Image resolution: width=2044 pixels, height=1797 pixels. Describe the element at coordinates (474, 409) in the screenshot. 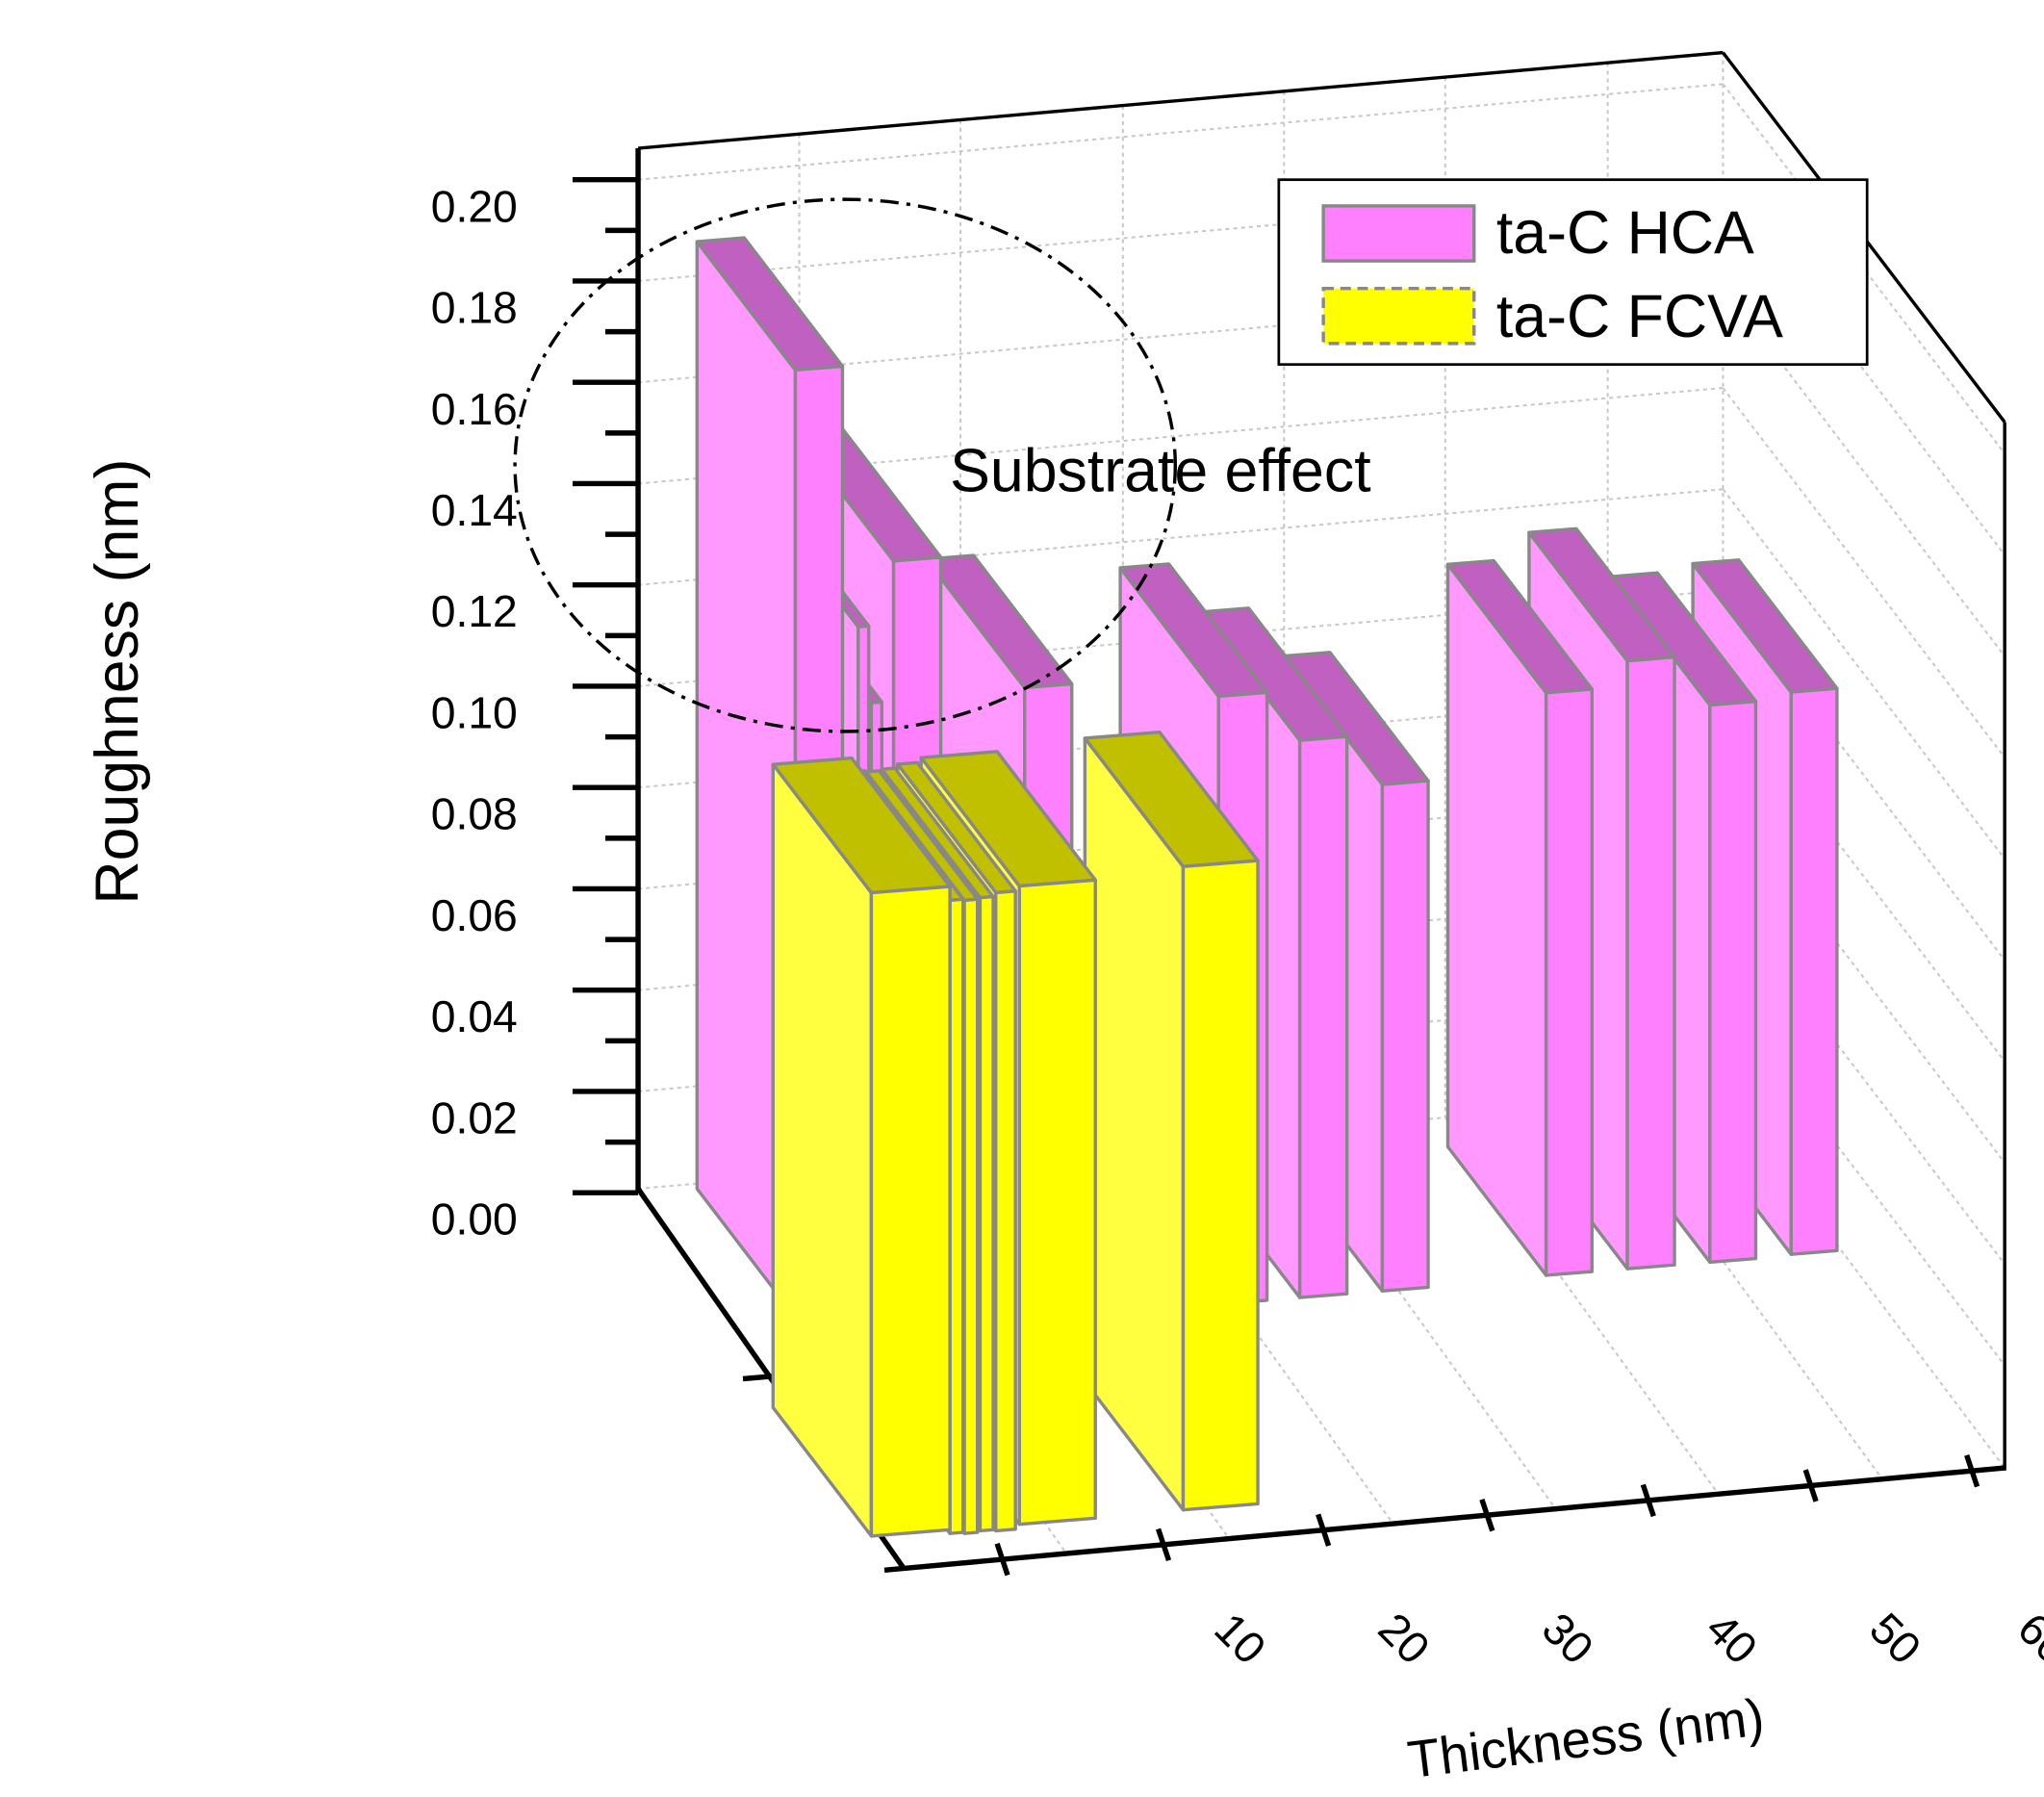

I see `y-tick-label: 0.16` at that location.